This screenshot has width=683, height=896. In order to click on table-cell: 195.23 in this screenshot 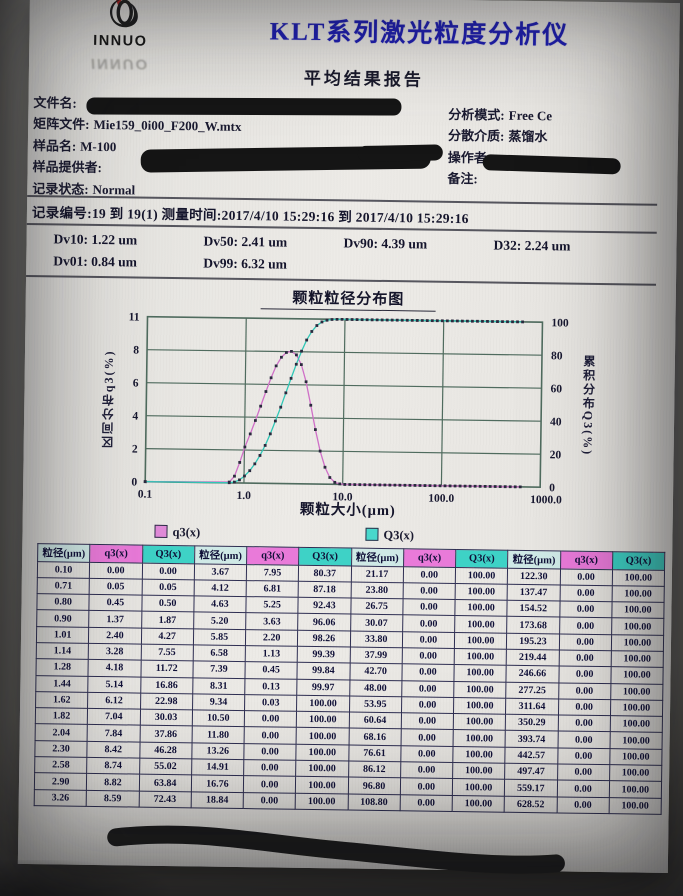, I will do `click(533, 641)`.